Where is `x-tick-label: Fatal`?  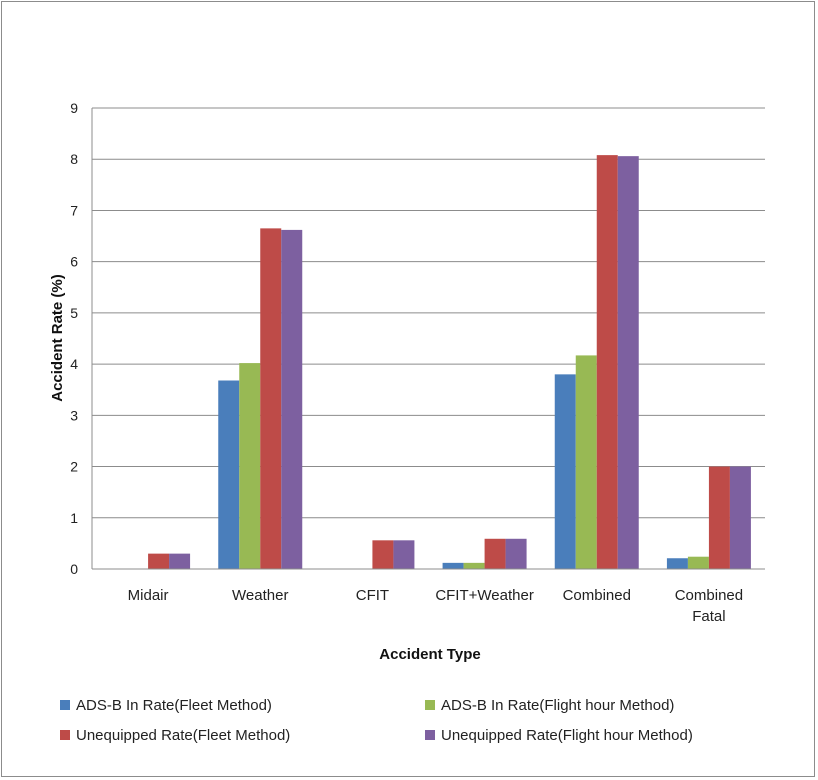 x-tick-label: Fatal is located at coordinates (708, 616).